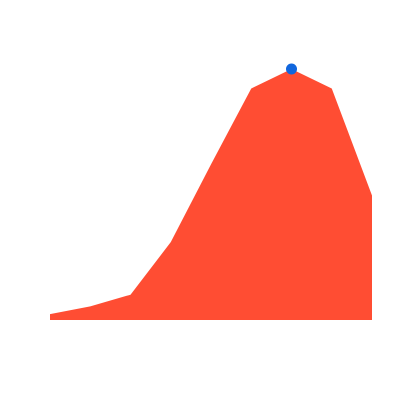  I want to click on points-layer, so click(291, 69).